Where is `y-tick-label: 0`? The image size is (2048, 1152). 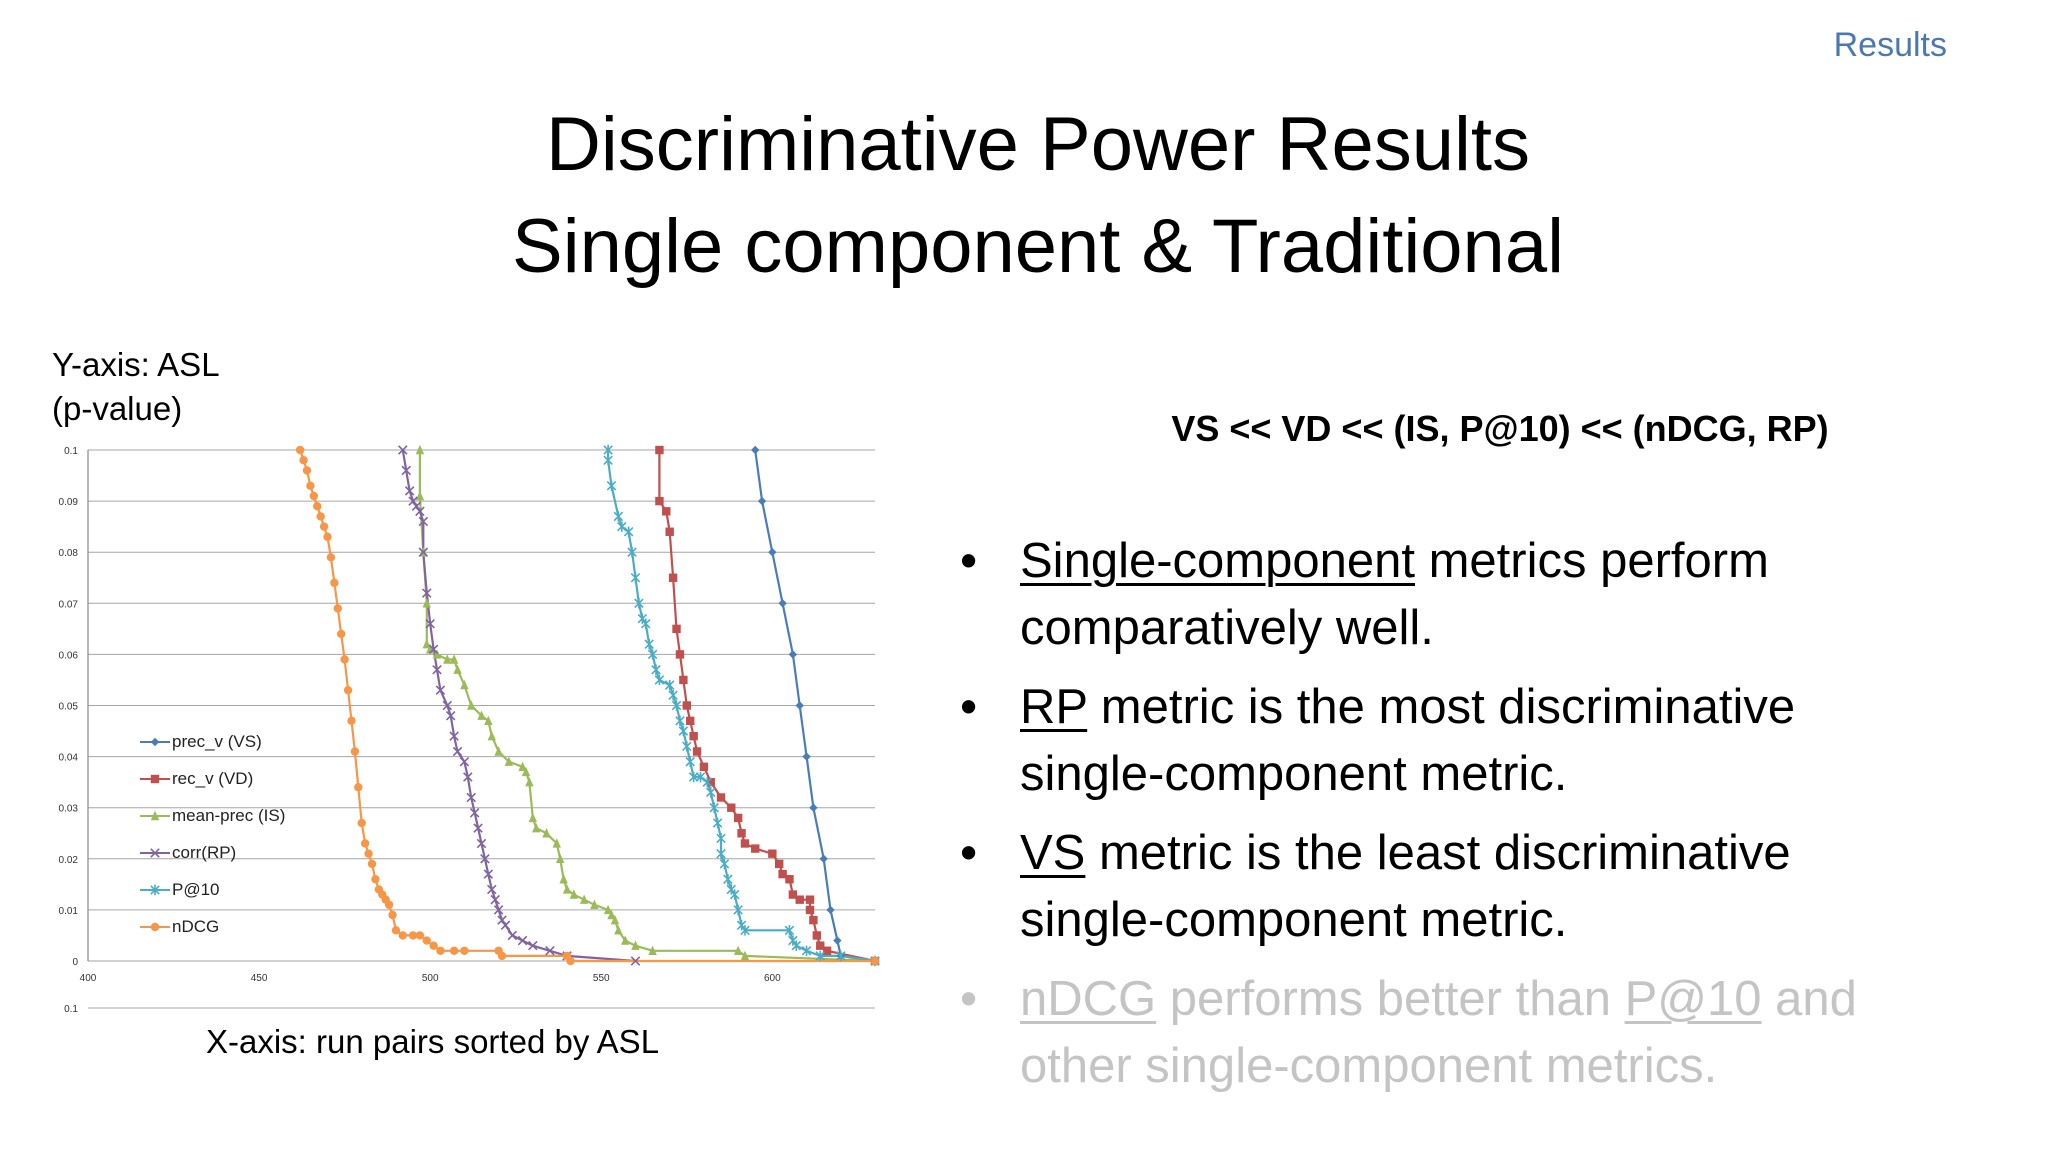 y-tick-label: 0 is located at coordinates (75, 962).